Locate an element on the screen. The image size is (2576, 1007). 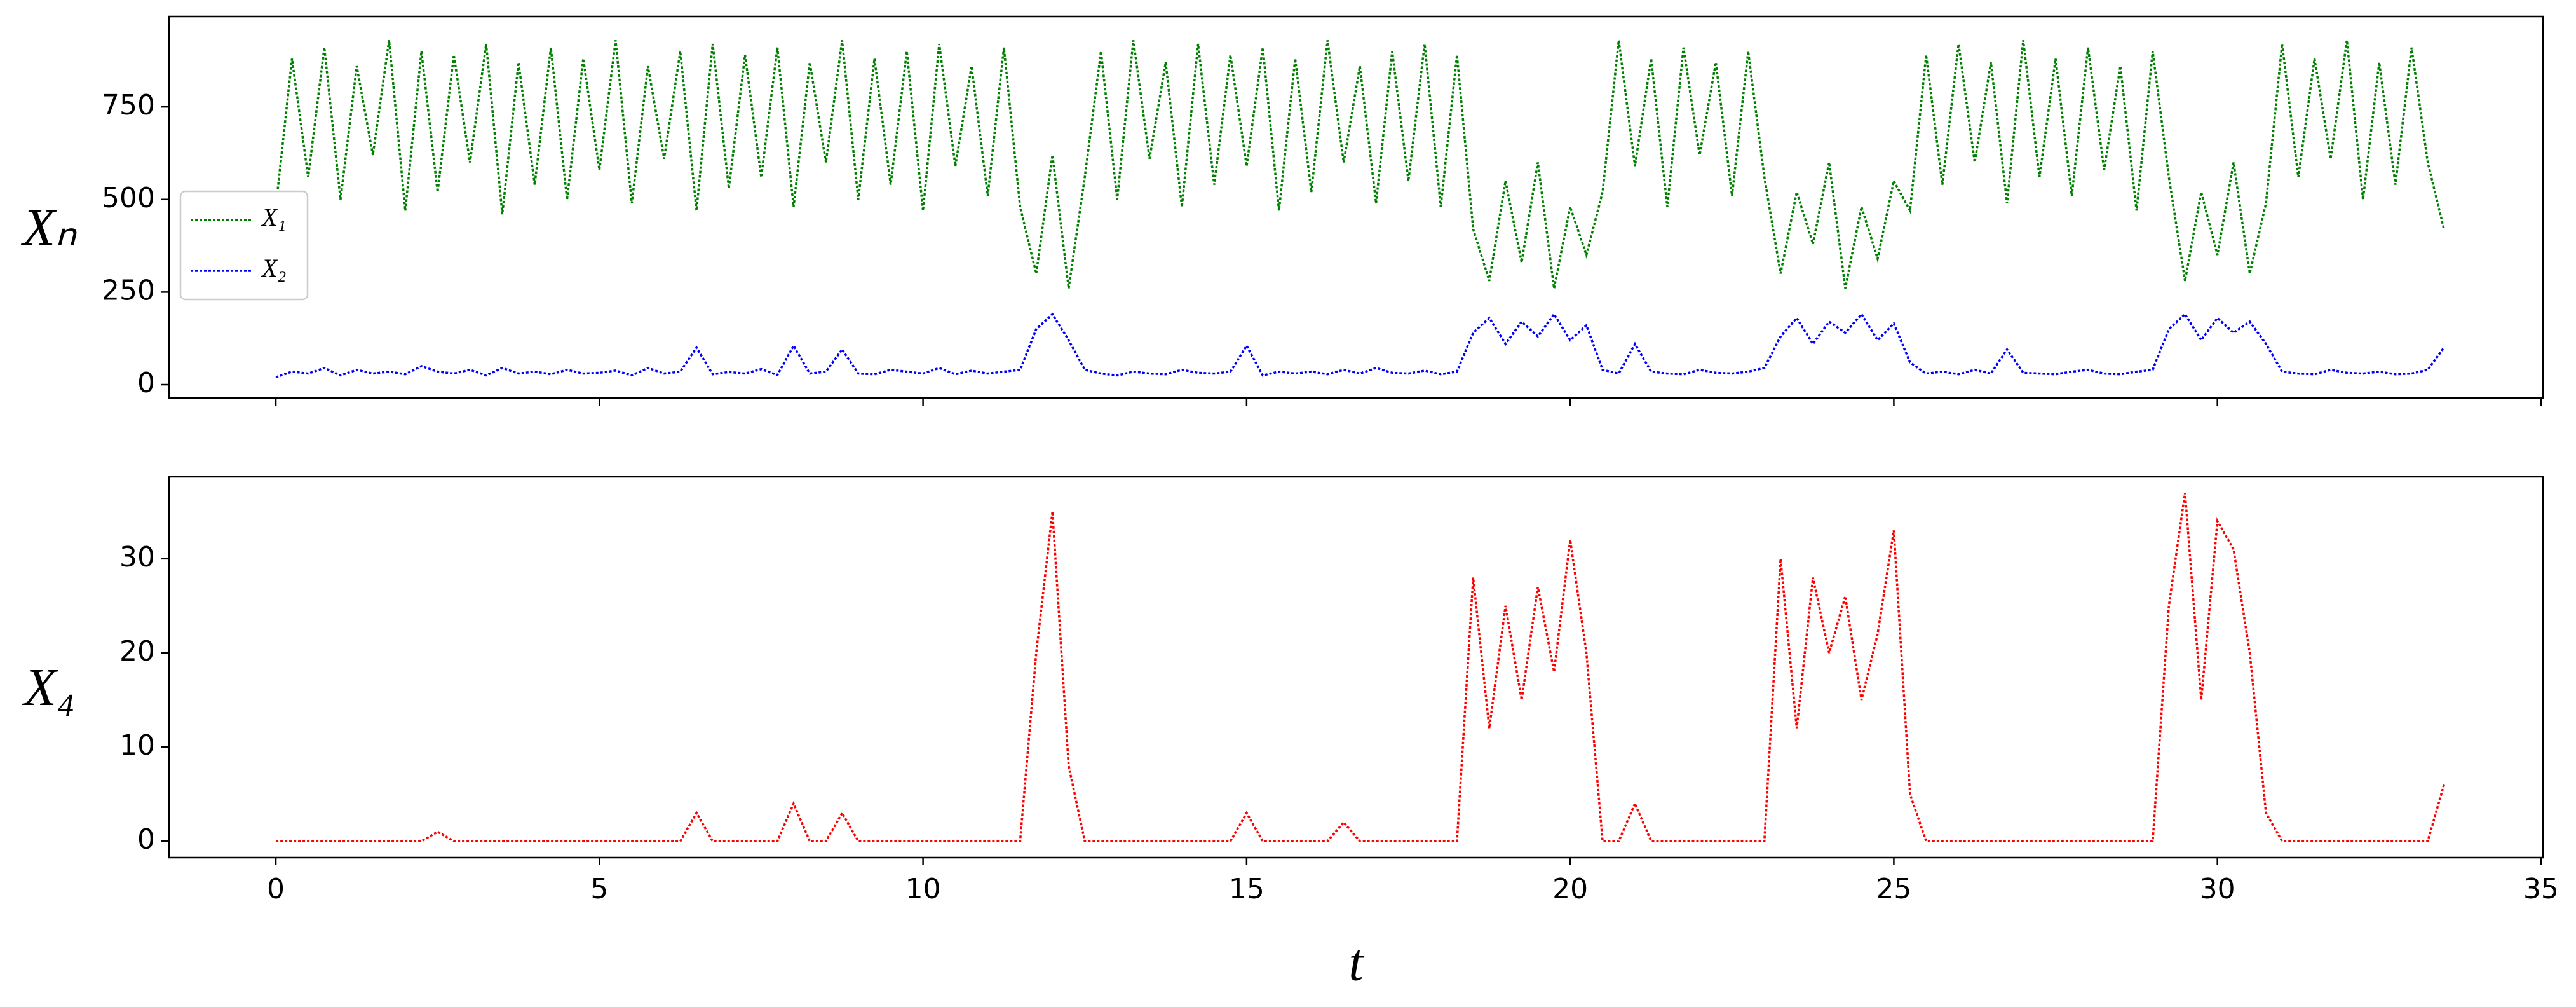
y-axis-label: X₄ is located at coordinates (49, 687).